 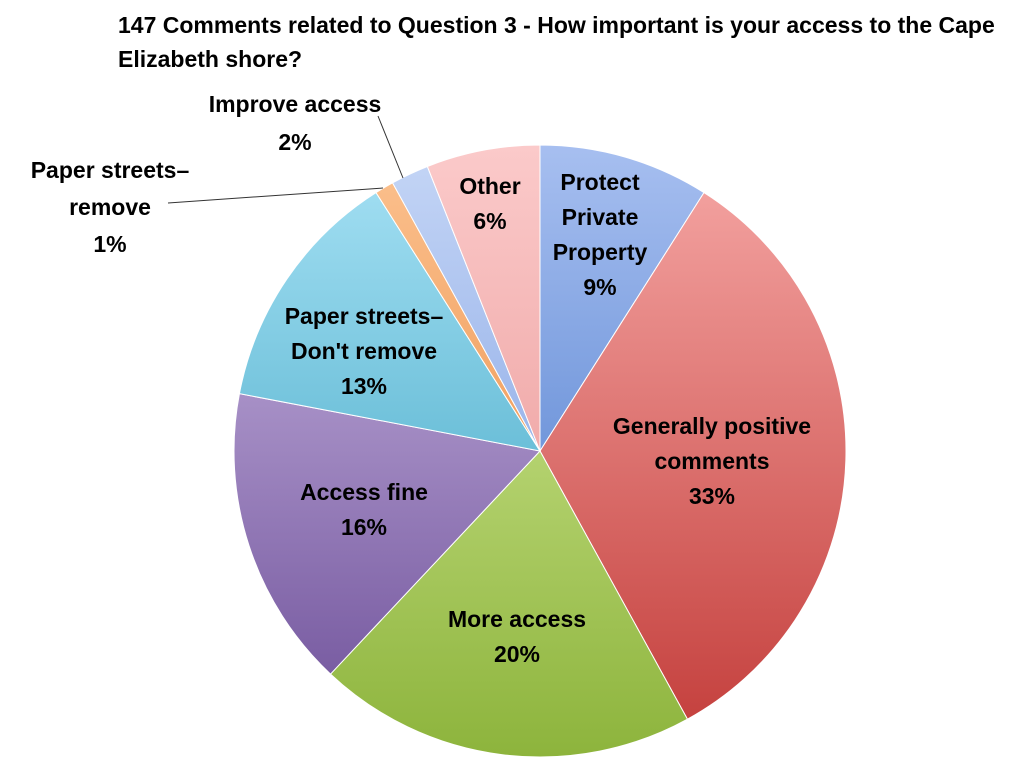 I want to click on slice-label-dont-remove: Paper streets– Don't remove 13%, so click(x=364, y=351).